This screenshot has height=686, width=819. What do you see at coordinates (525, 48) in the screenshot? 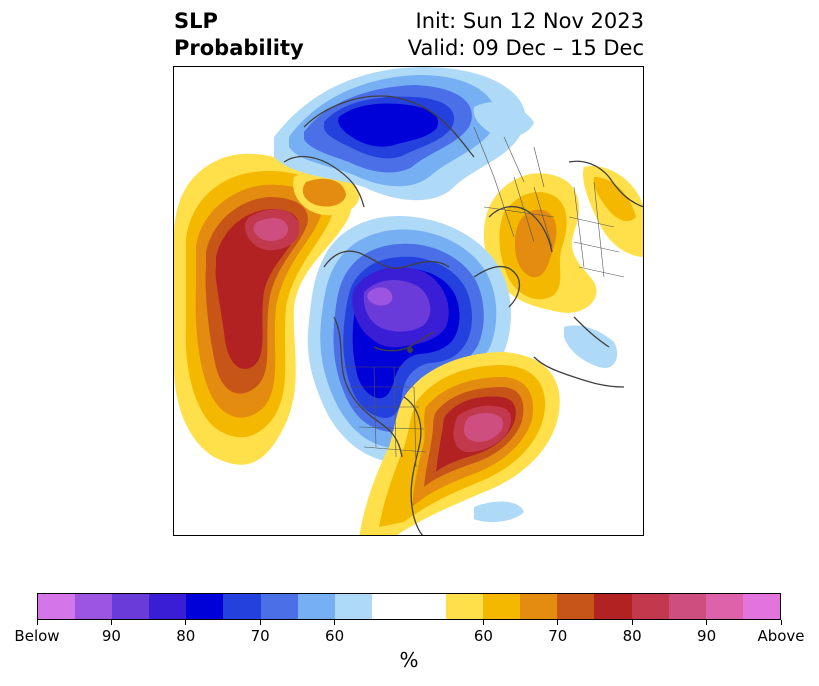
I see `title-valid-range: Valid: 09 Dec – 15 Dec` at bounding box center [525, 48].